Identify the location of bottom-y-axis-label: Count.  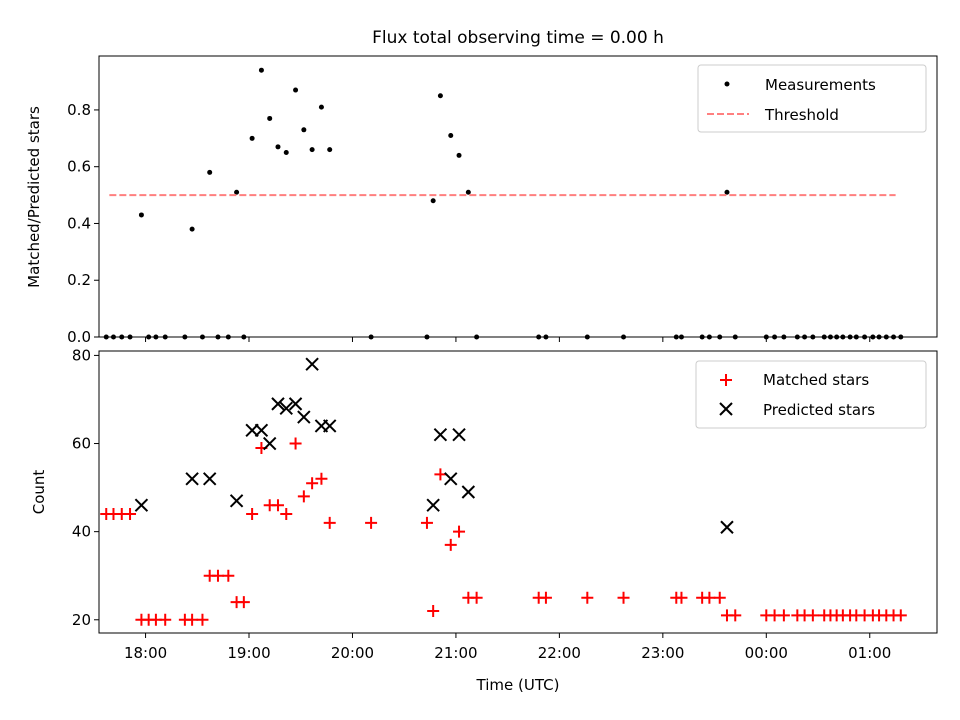
(39, 492).